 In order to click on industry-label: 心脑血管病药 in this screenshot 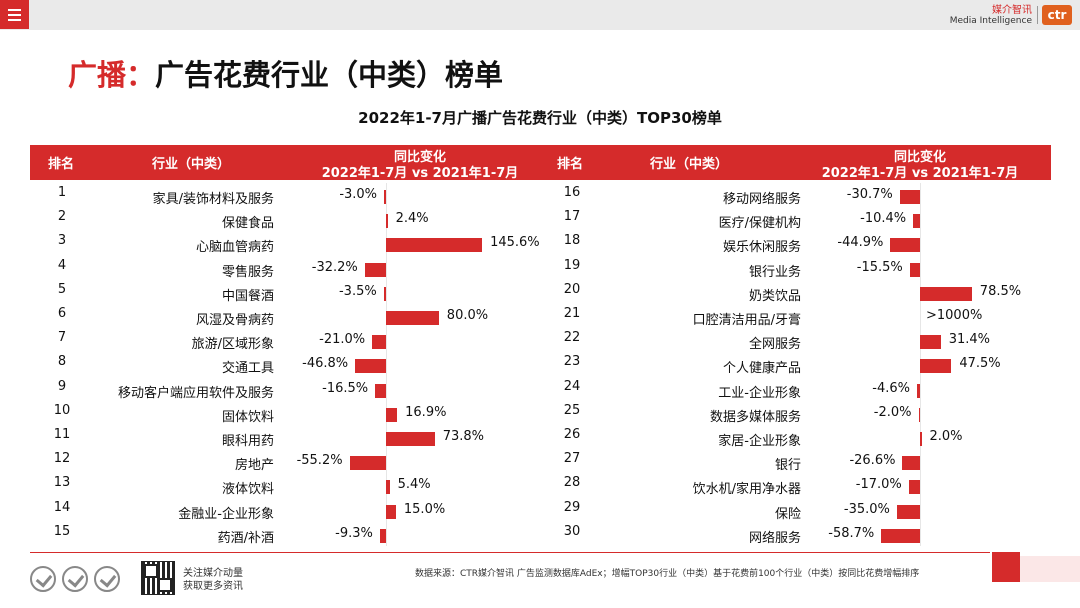, I will do `click(234, 248)`.